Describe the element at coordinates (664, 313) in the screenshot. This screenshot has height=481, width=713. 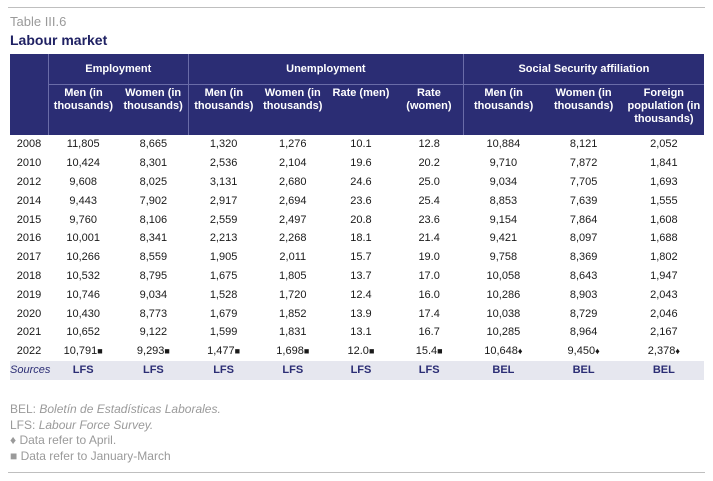
I see `cell-value: 2,046` at that location.